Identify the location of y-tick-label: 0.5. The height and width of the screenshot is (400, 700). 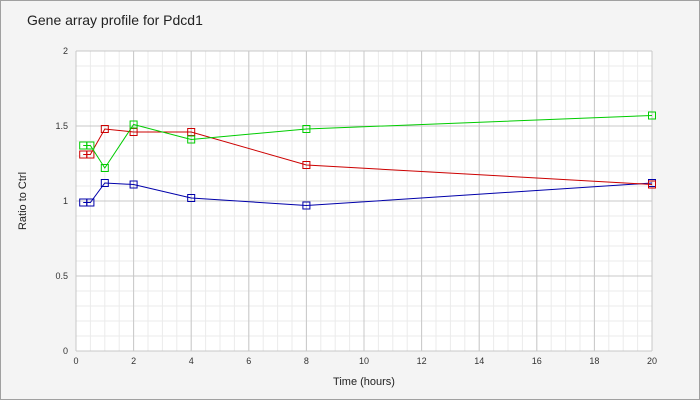
(61, 276).